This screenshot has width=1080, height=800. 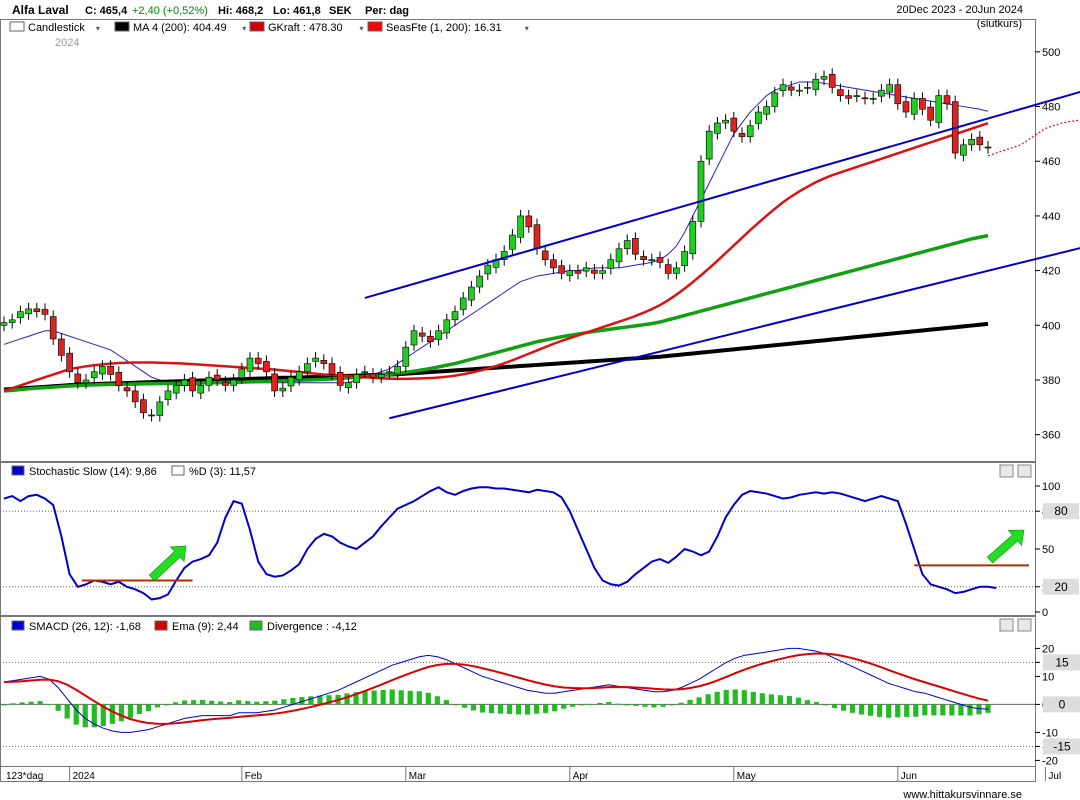 I want to click on stochastic-level-label: 20, so click(x=1061, y=587).